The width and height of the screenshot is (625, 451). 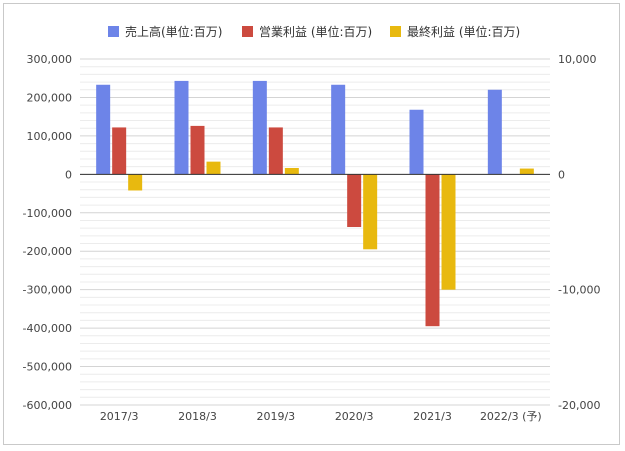 I want to click on y-left-tick-label: 0, so click(x=68, y=174).